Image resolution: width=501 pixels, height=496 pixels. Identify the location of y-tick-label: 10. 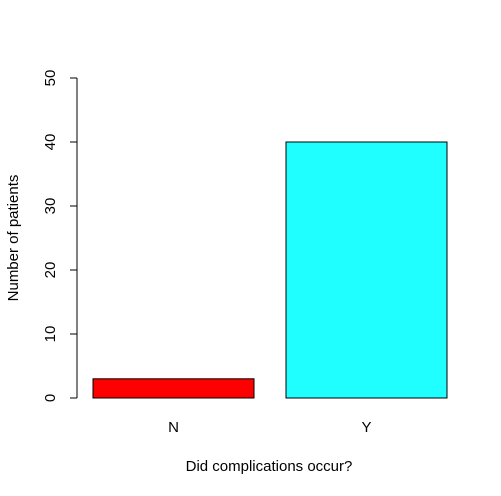
(50, 334).